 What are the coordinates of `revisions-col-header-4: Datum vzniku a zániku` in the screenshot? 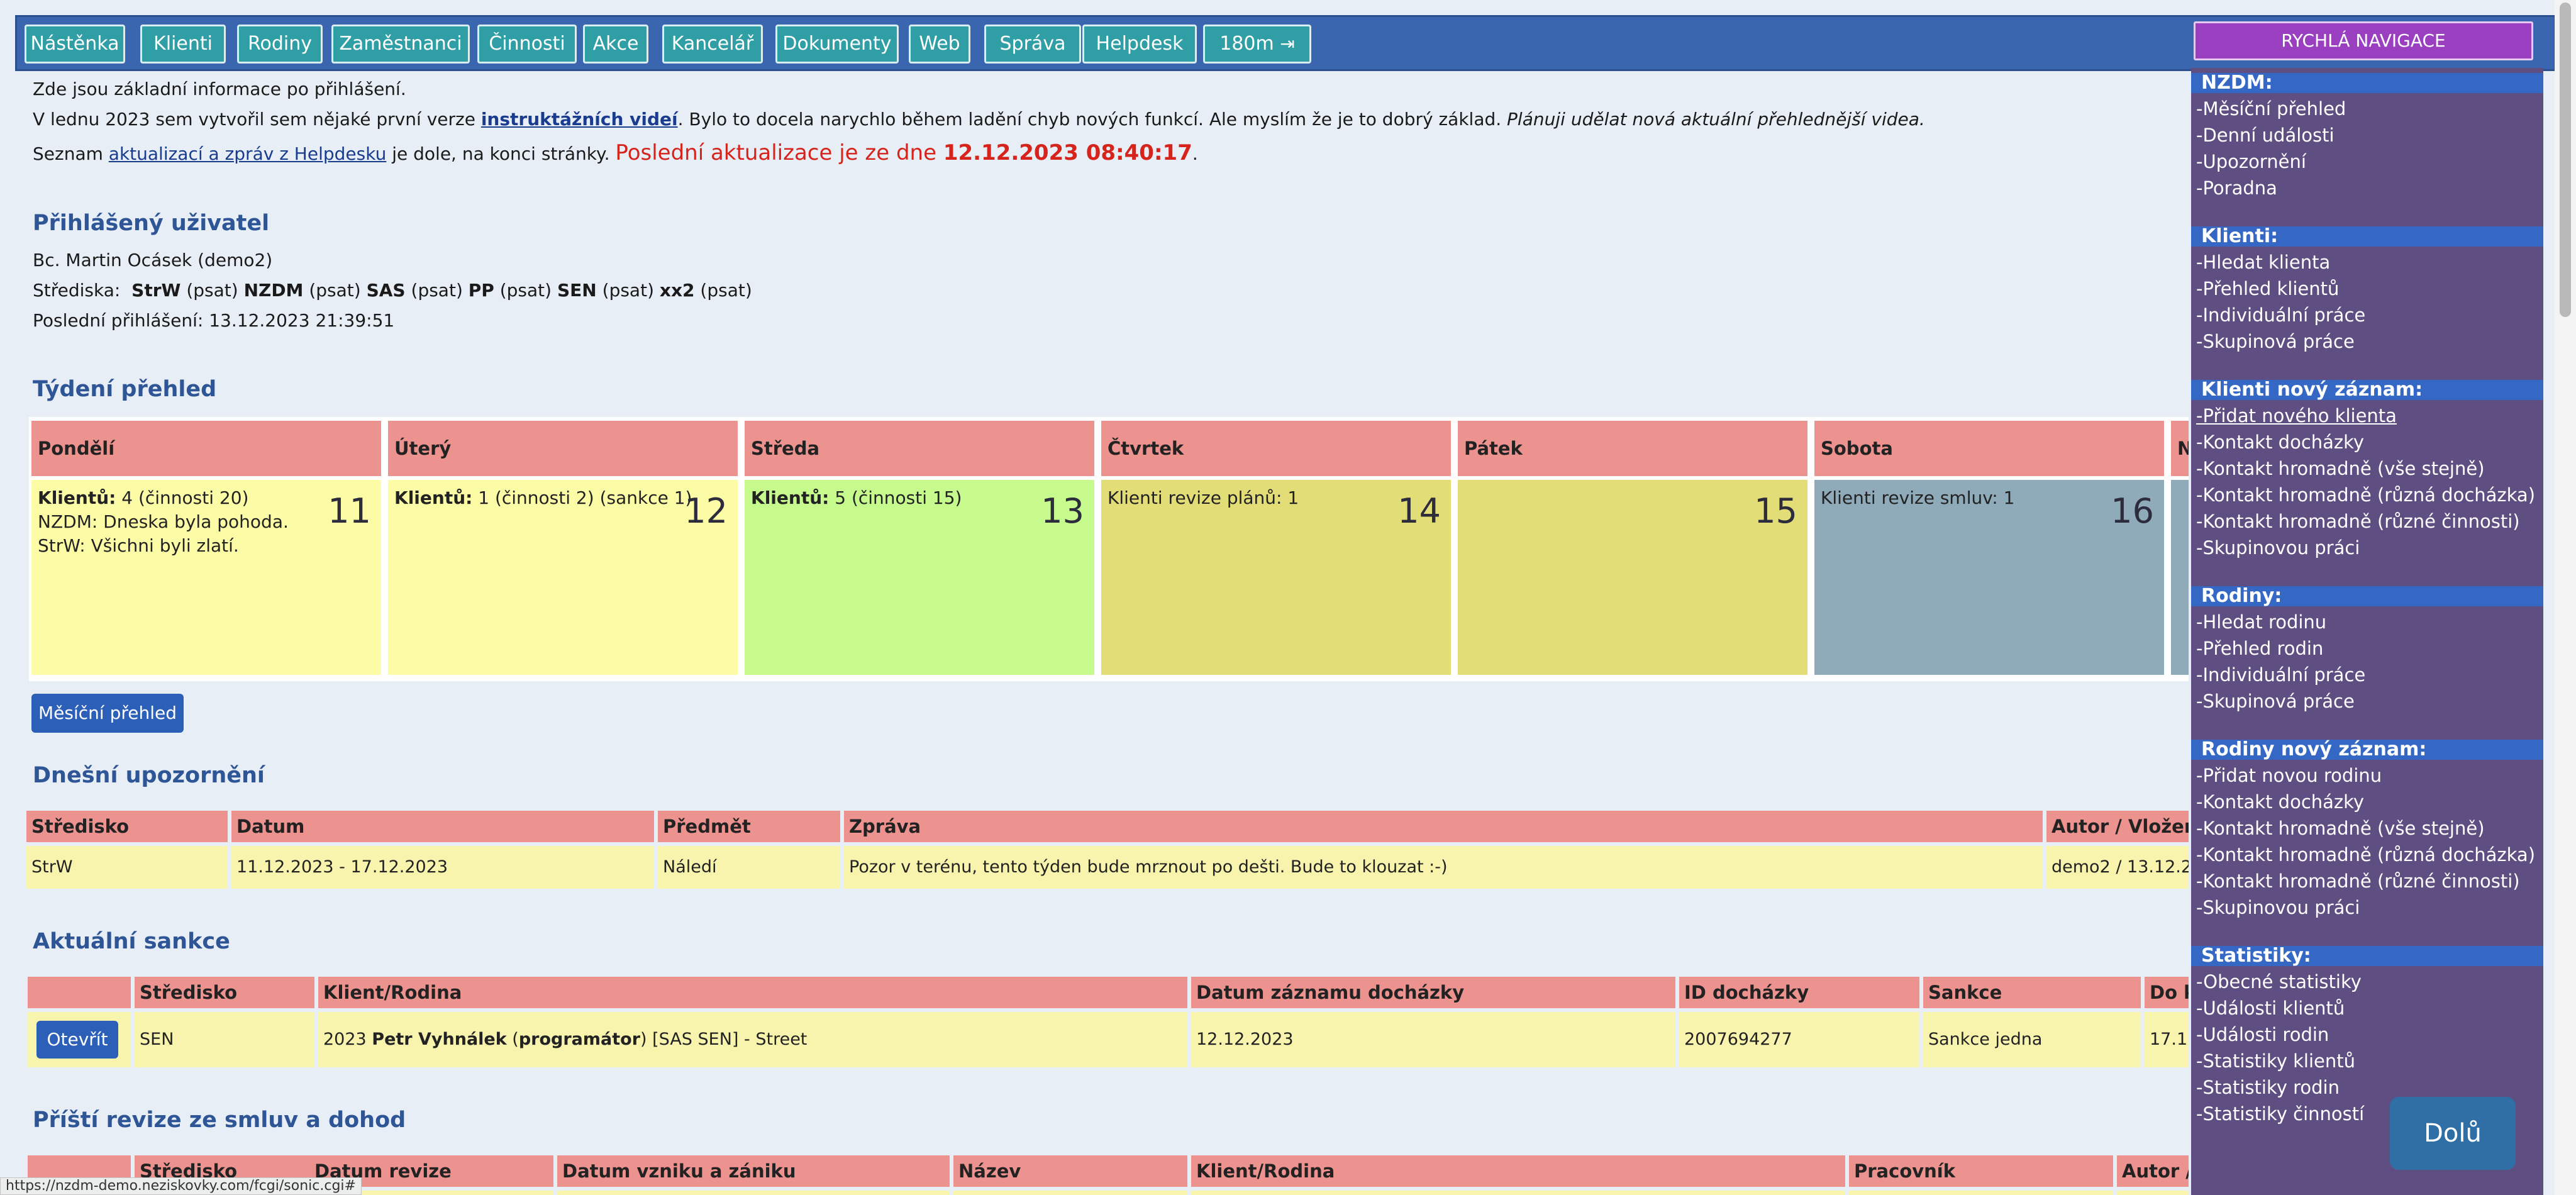 It's located at (753, 1171).